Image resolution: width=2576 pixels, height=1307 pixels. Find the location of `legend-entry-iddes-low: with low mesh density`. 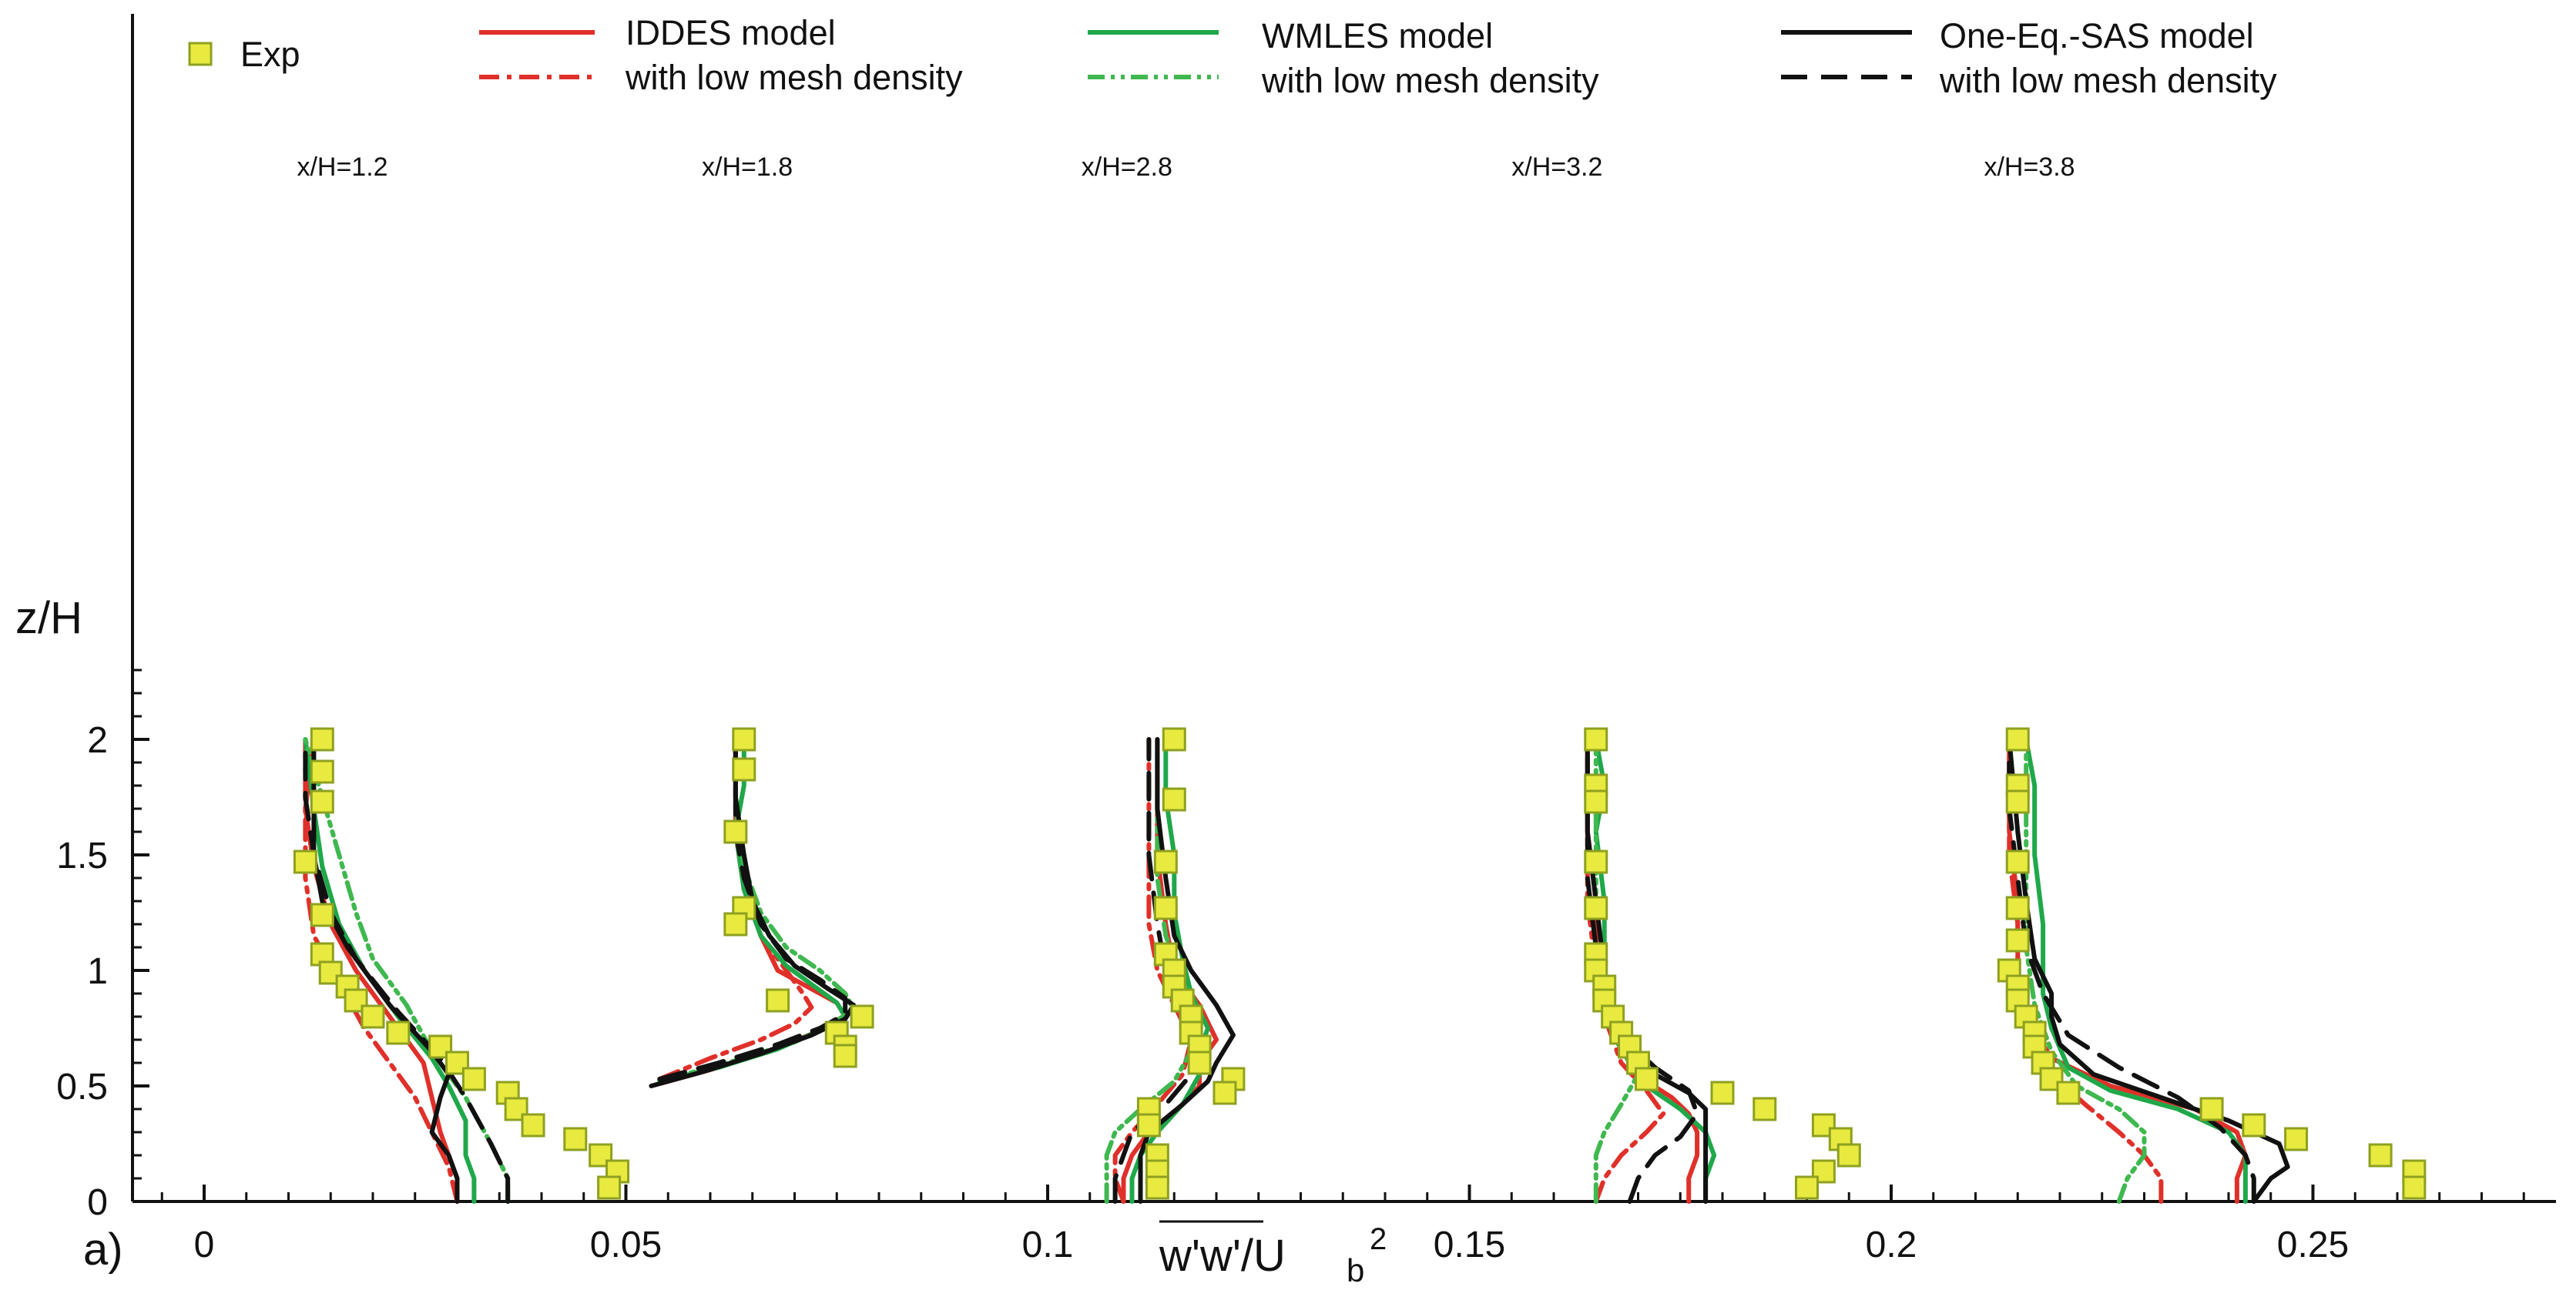

legend-entry-iddes-low: with low mesh density is located at coordinates (721, 77).